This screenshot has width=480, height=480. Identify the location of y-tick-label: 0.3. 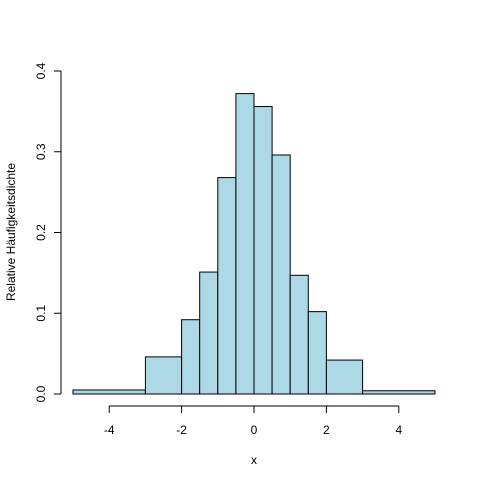
(41, 151).